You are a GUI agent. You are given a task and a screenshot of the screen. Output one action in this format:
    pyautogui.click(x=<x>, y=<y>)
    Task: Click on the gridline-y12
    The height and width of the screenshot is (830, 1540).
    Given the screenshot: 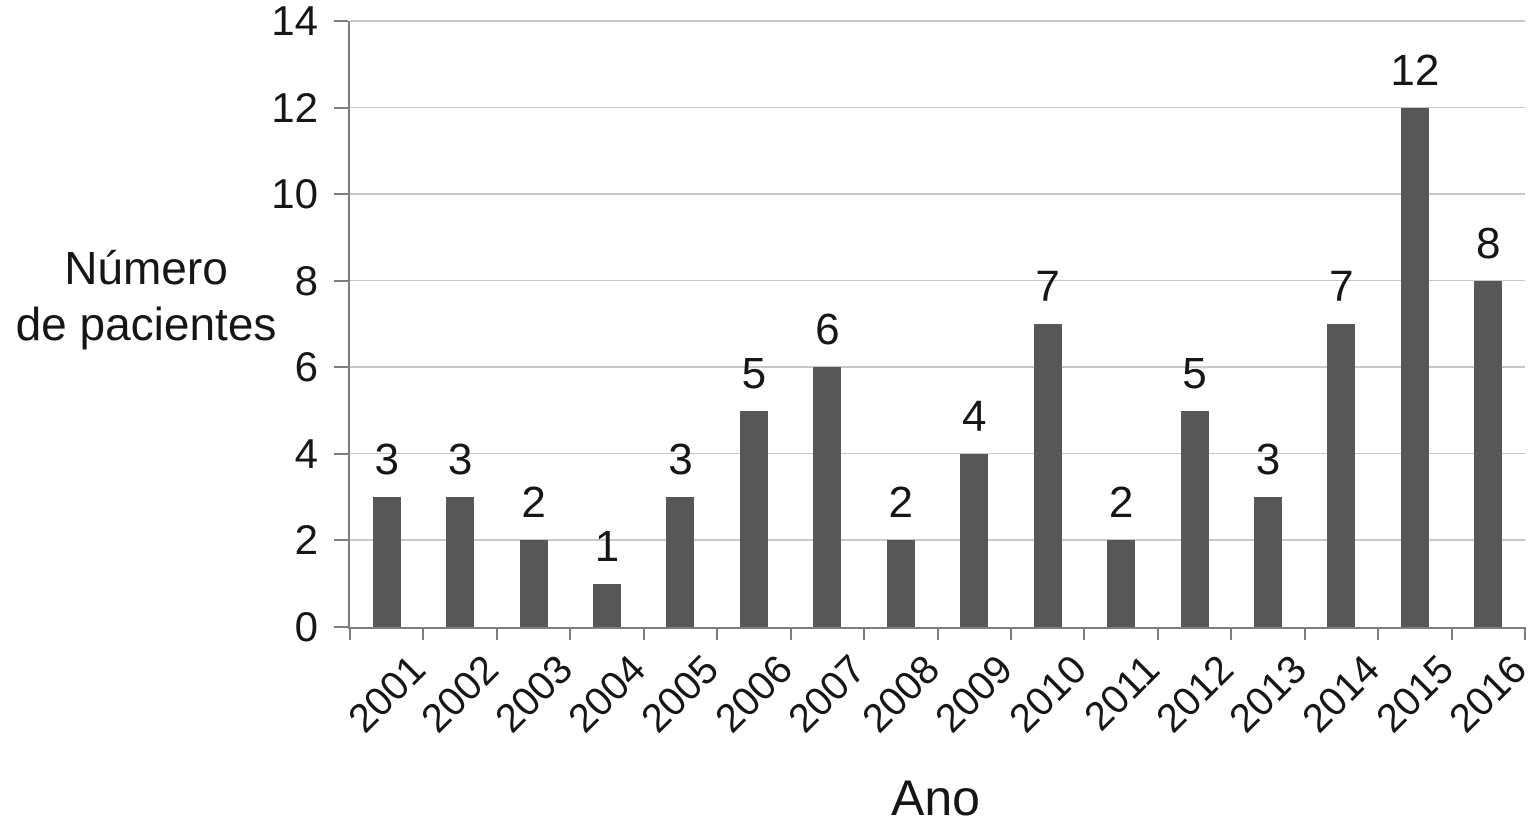 What is the action you would take?
    pyautogui.click(x=937, y=107)
    